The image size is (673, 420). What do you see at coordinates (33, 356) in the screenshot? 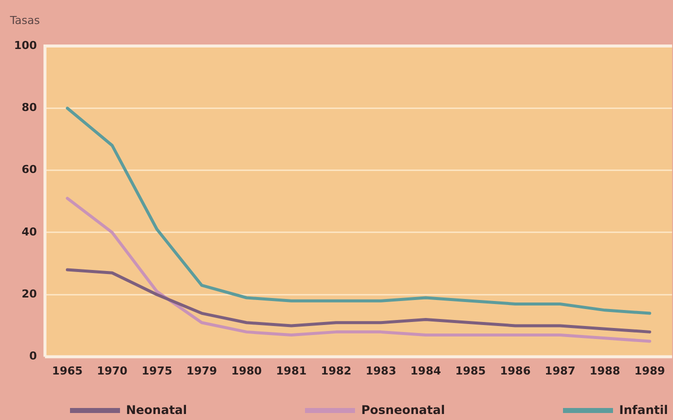
I see `y-tick-label: 0` at bounding box center [33, 356].